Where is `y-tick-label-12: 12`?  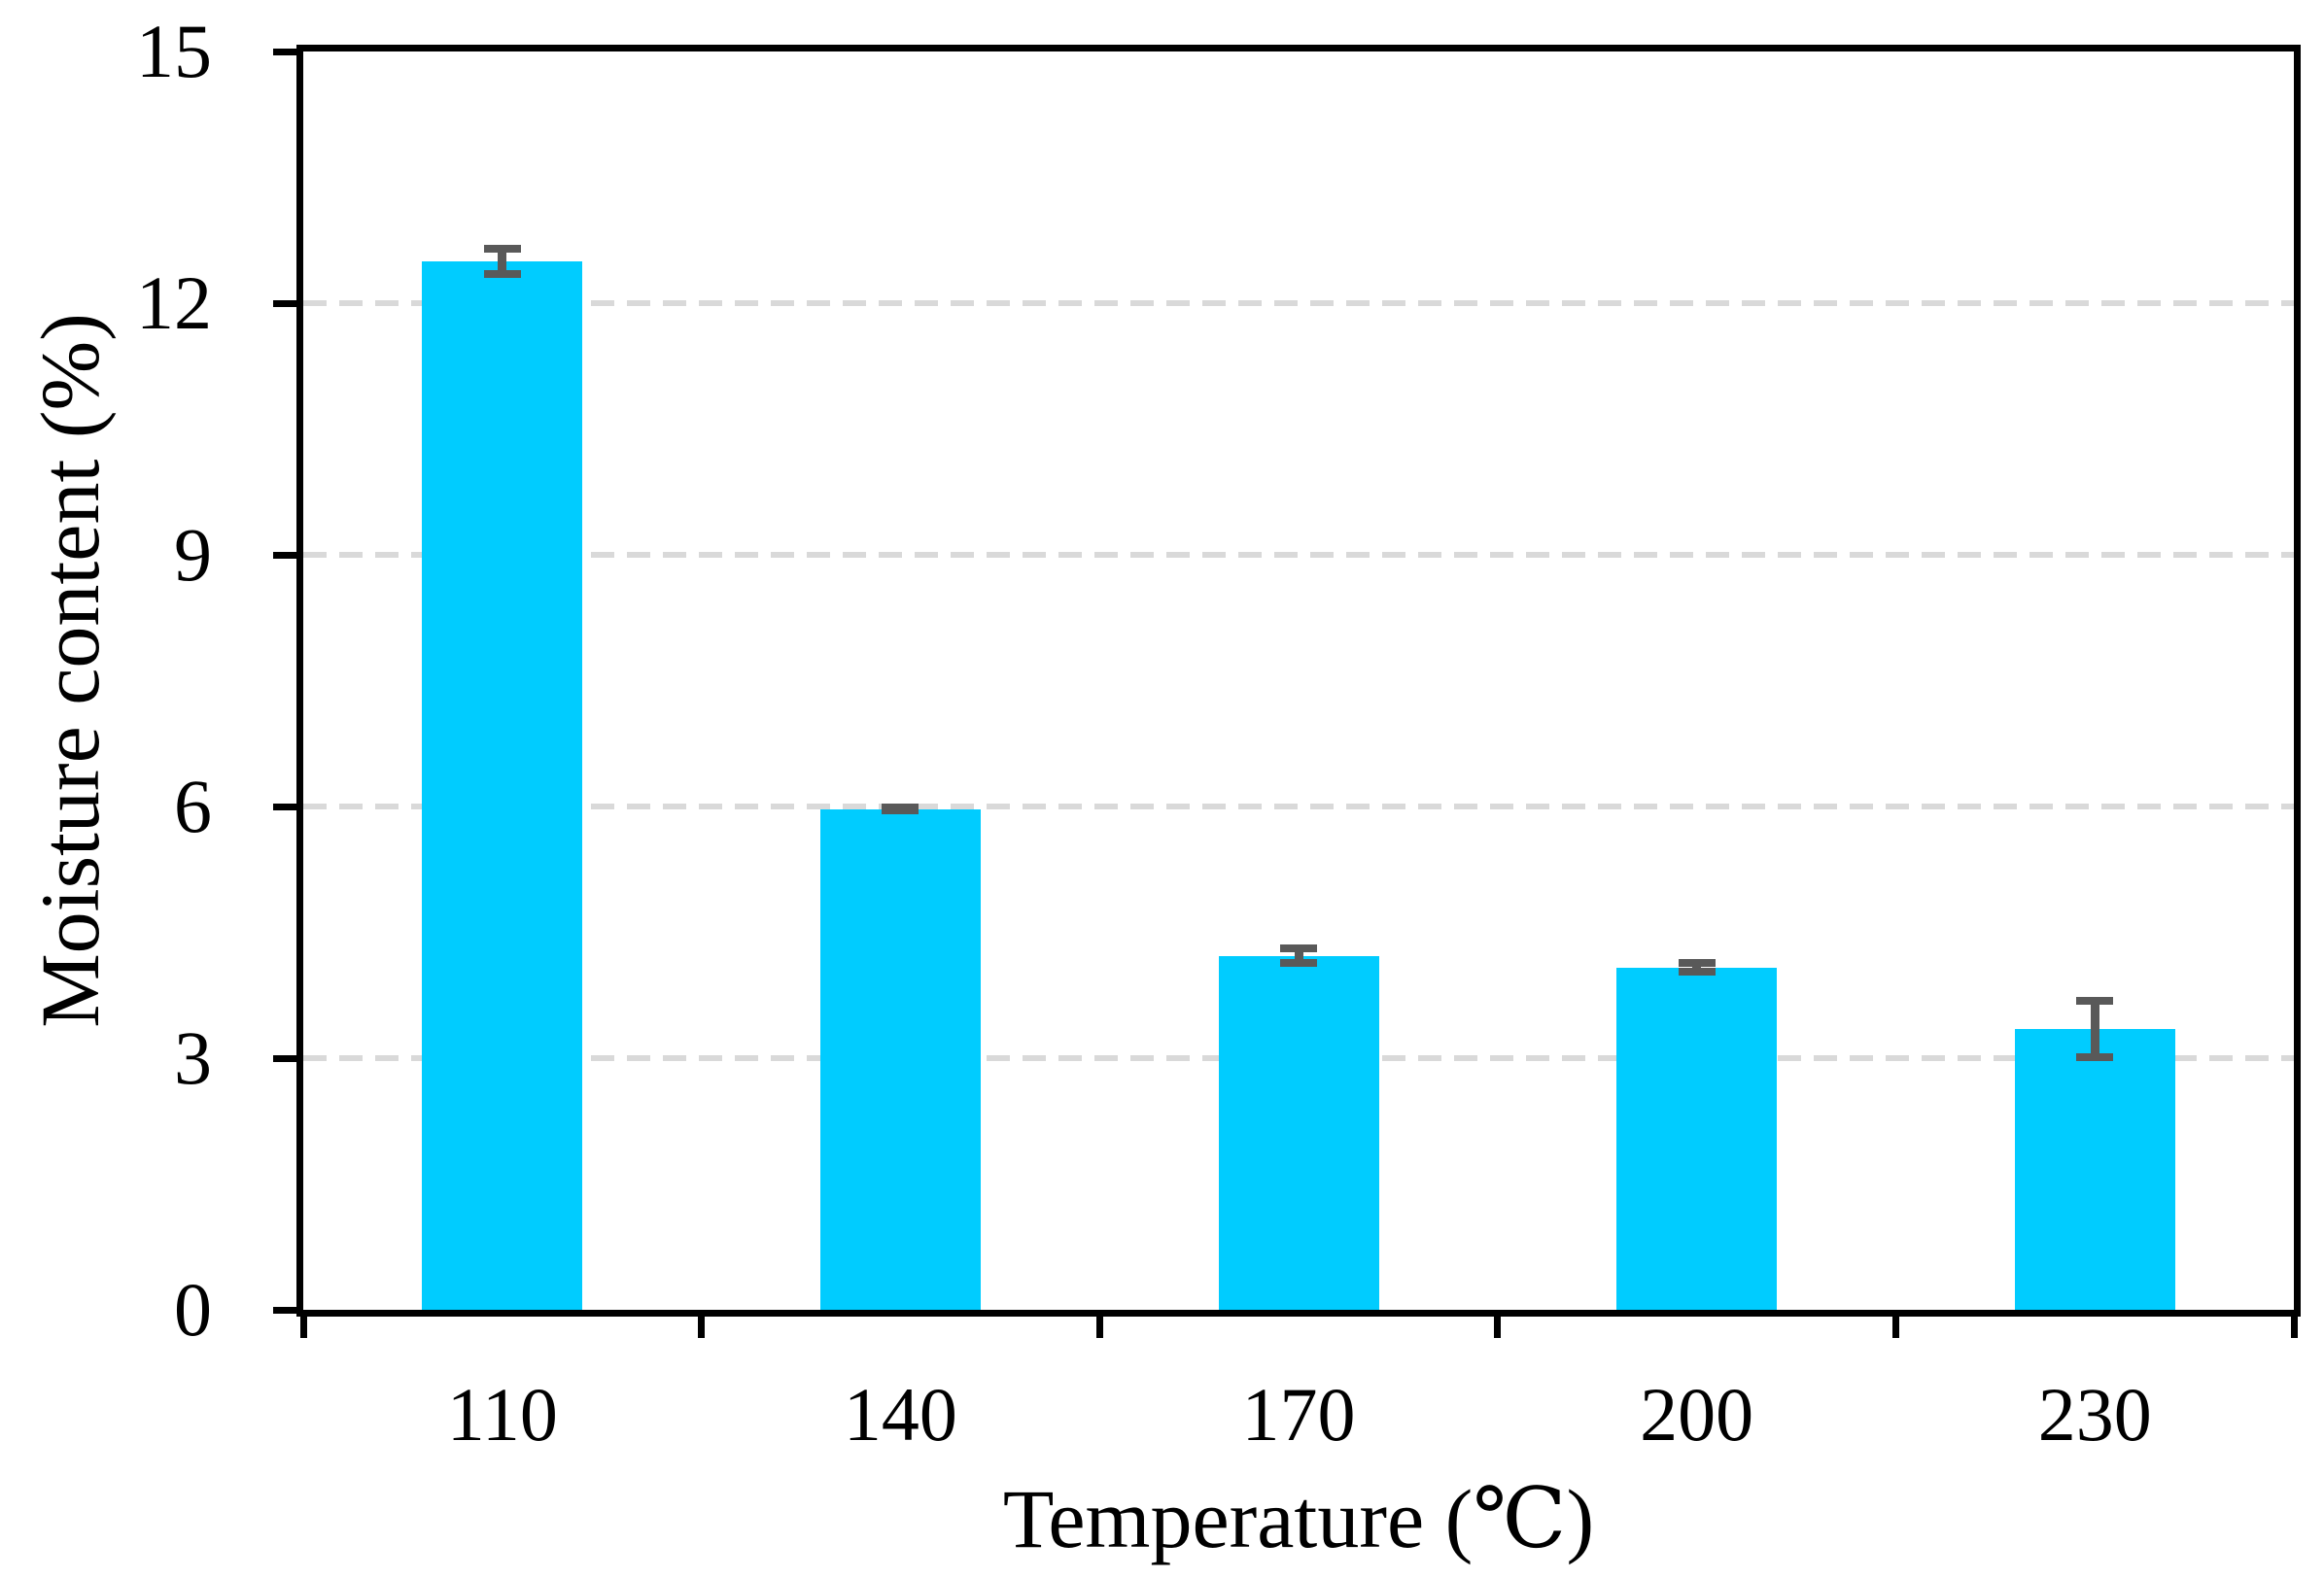
y-tick-label-12: 12 is located at coordinates (174, 302).